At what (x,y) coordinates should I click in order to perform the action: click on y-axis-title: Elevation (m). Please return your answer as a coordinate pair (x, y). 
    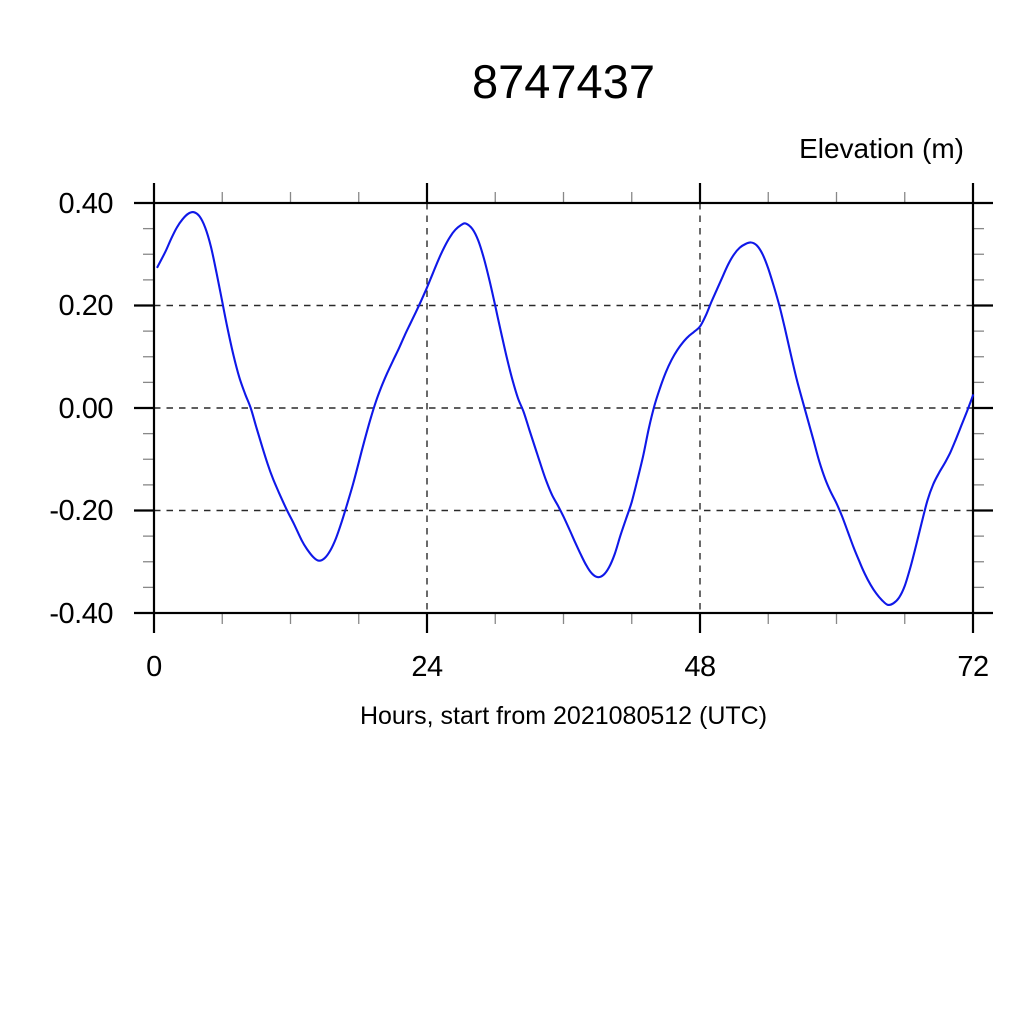
    Looking at the image, I should click on (881, 148).